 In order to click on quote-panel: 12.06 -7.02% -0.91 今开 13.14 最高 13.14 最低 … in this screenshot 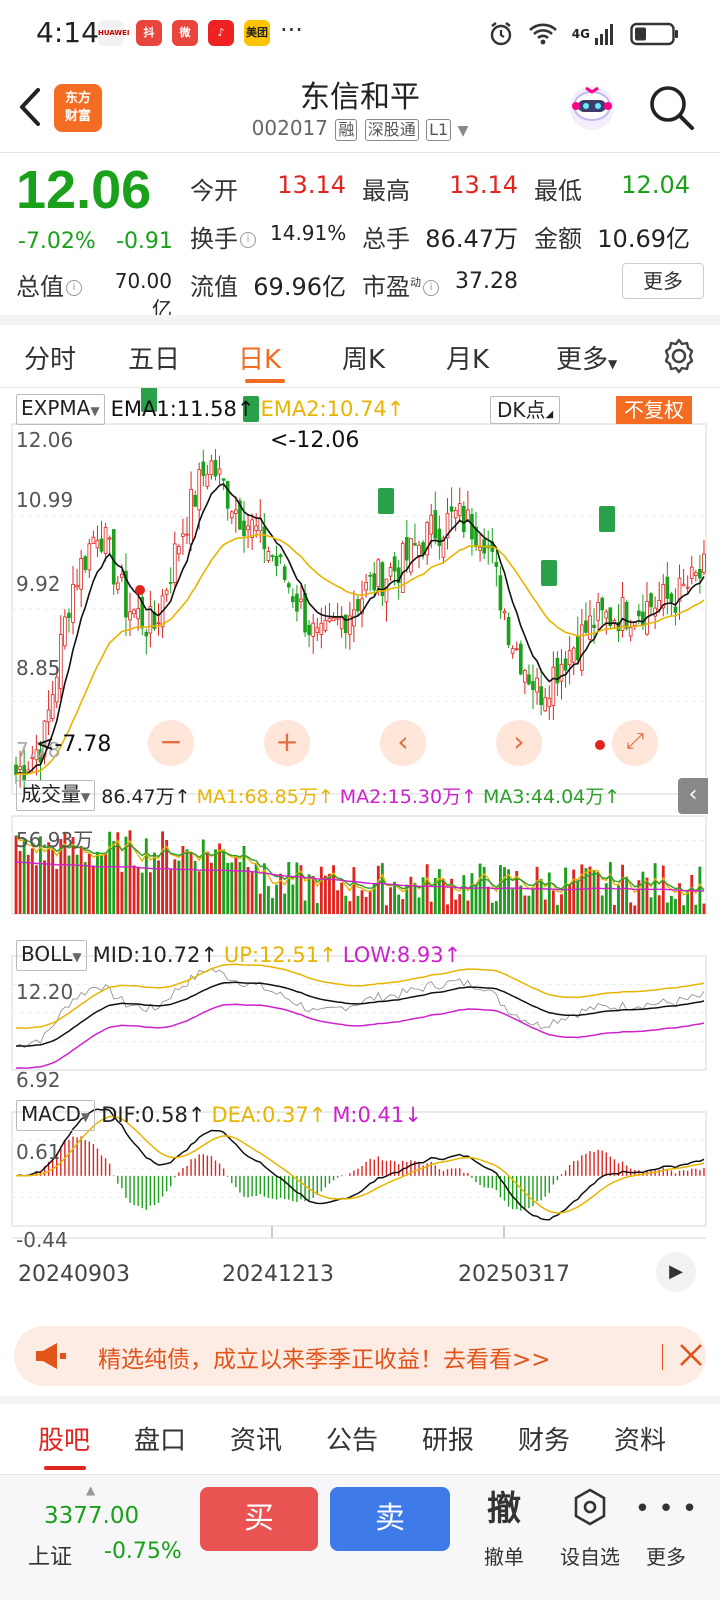, I will do `click(360, 237)`.